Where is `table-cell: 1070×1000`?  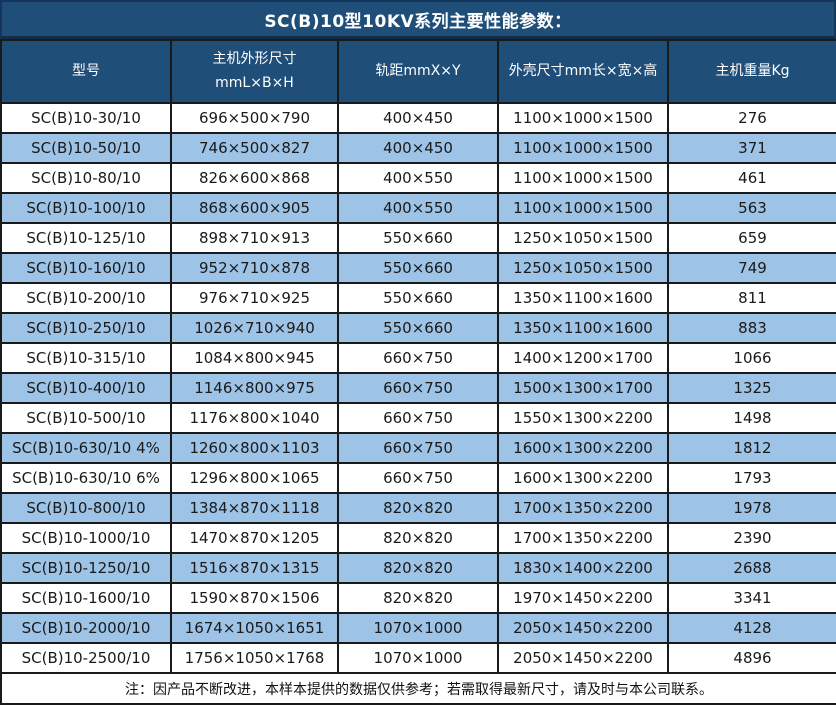
table-cell: 1070×1000 is located at coordinates (418, 628).